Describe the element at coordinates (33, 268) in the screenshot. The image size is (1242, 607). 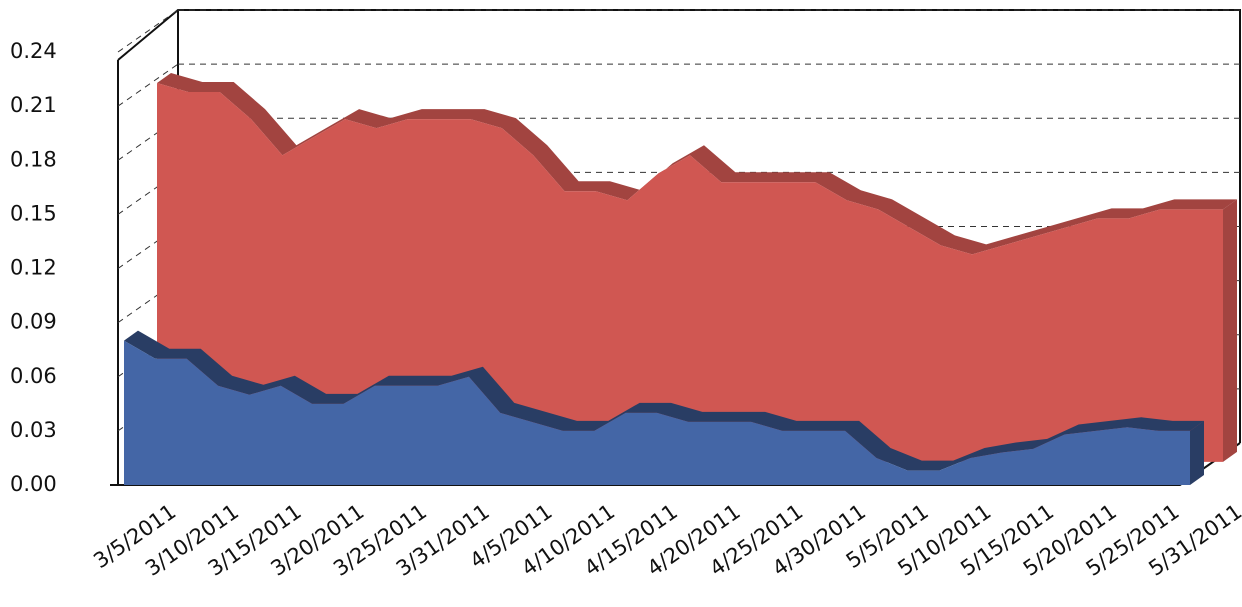
I see `y-tick-label: 0.12` at that location.